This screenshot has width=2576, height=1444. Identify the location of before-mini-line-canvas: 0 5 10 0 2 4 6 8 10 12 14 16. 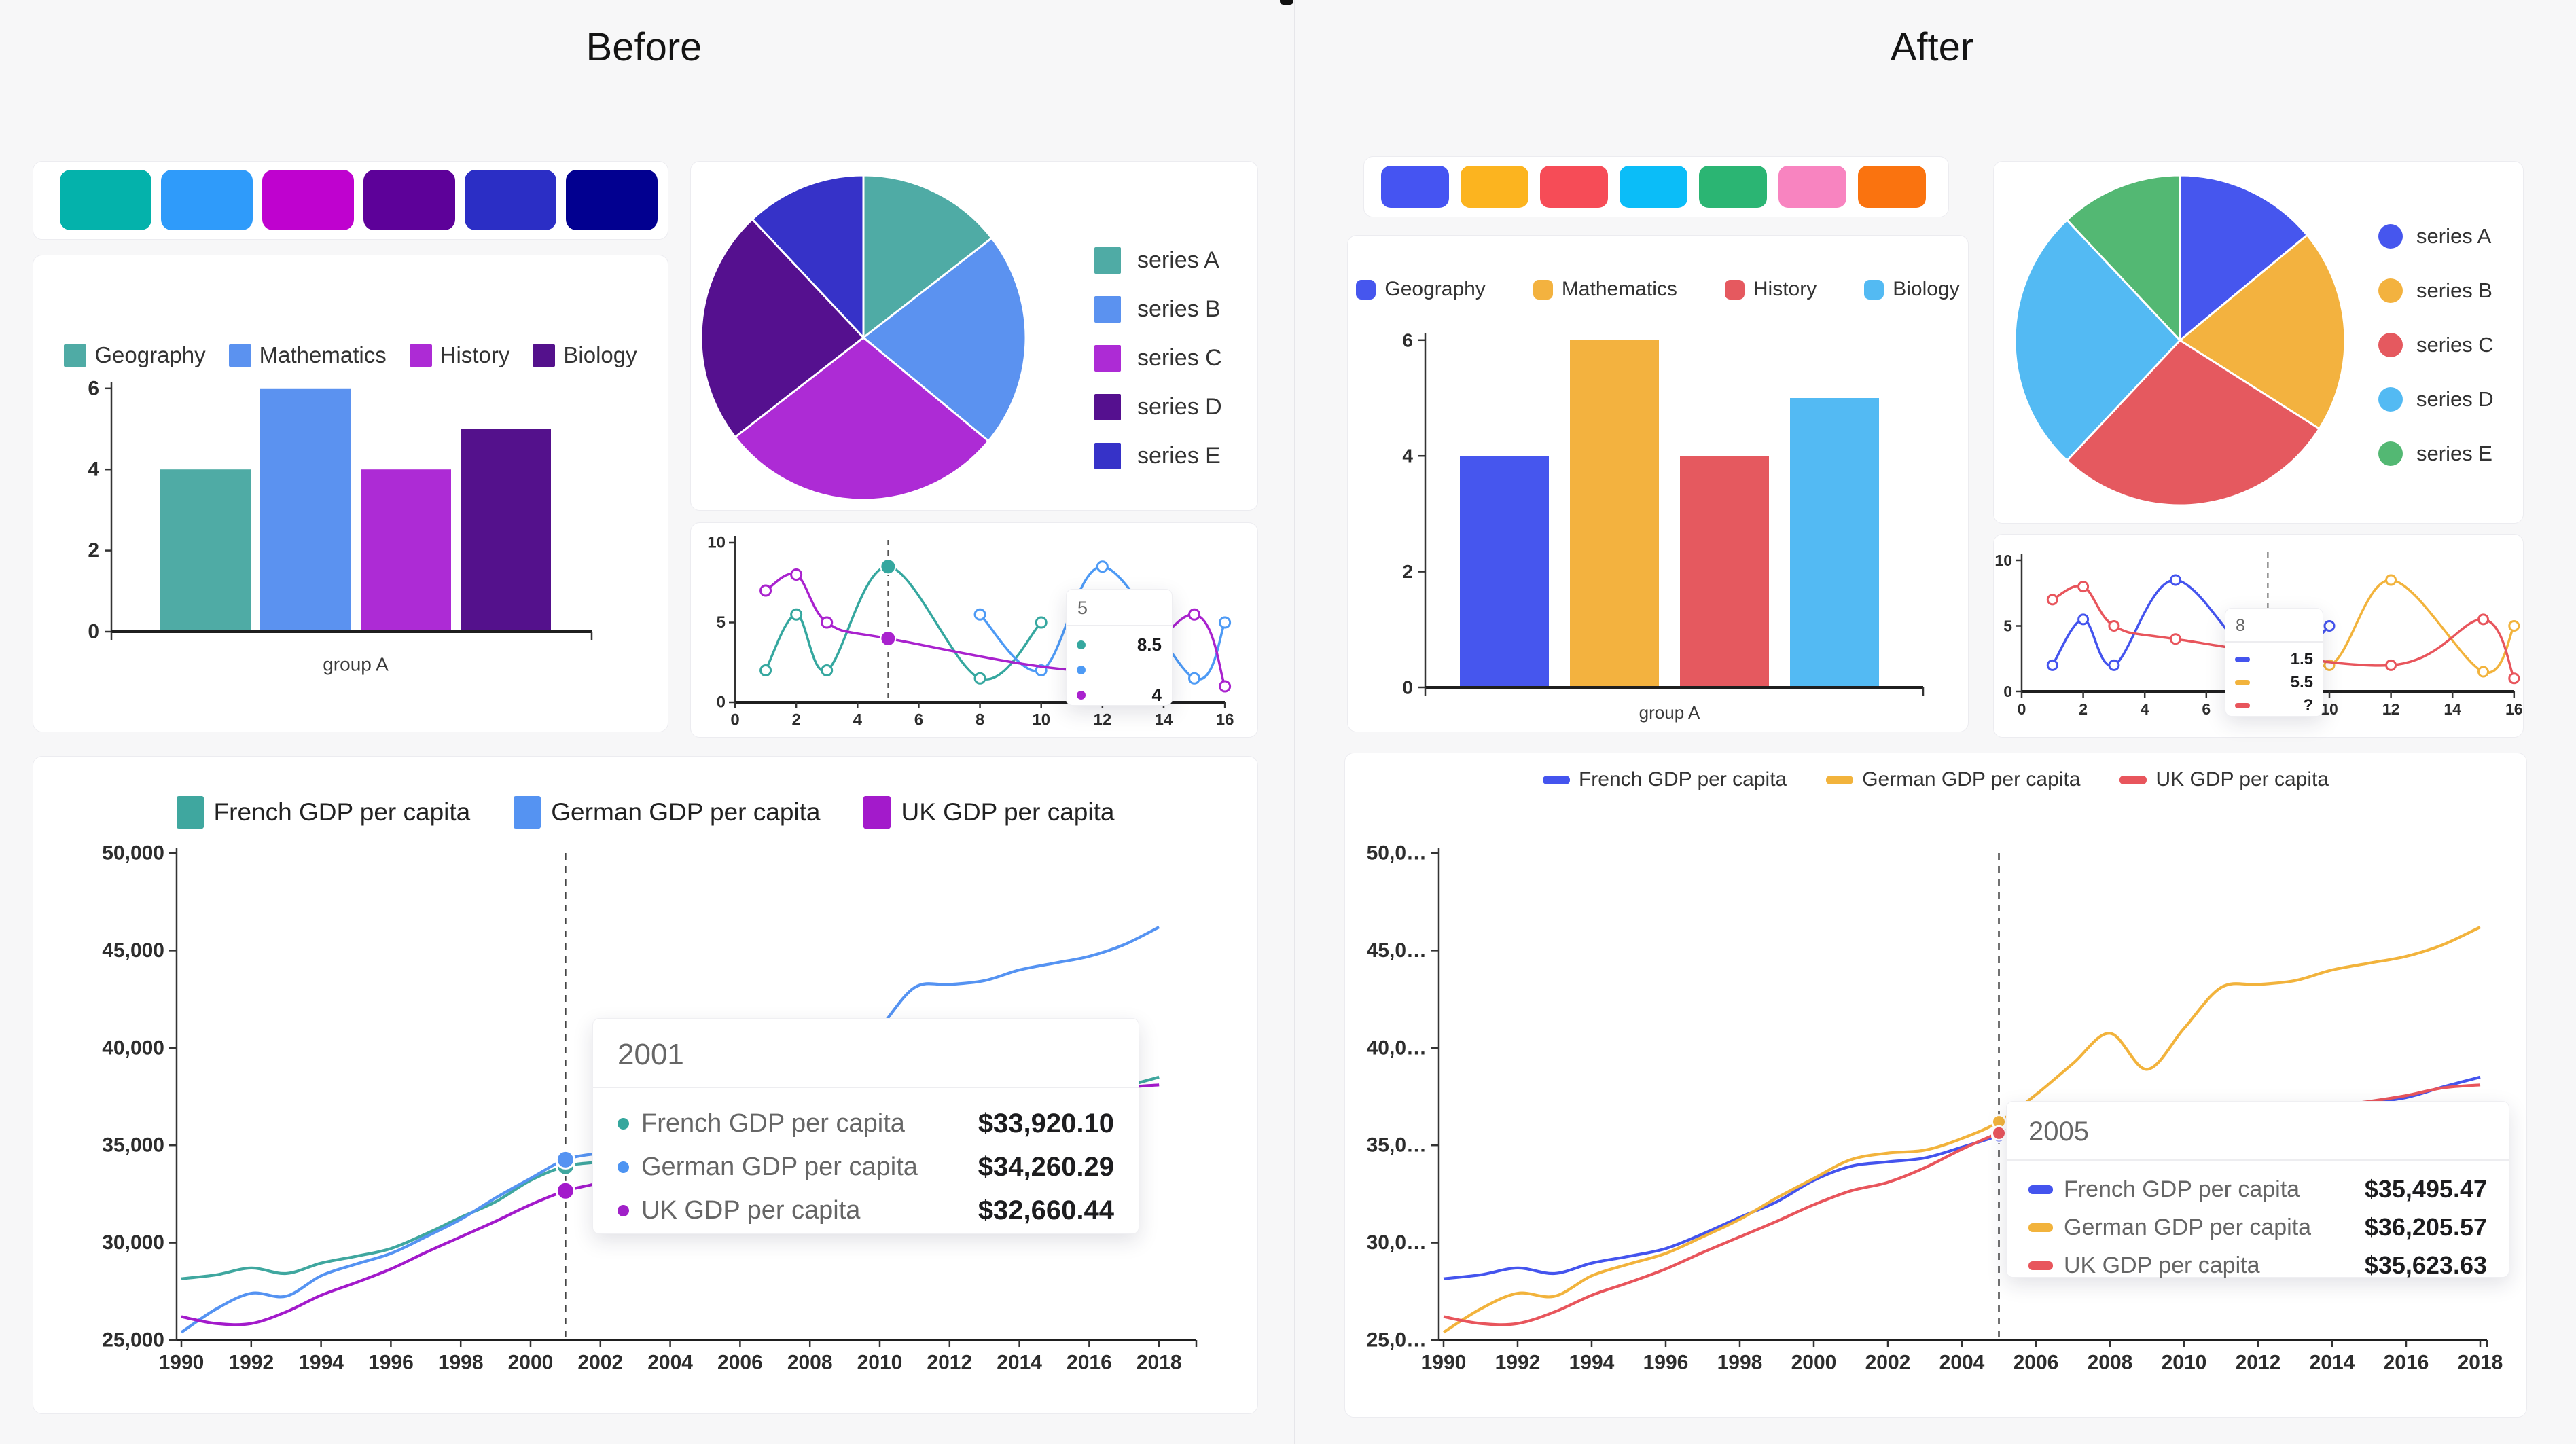
(974, 630).